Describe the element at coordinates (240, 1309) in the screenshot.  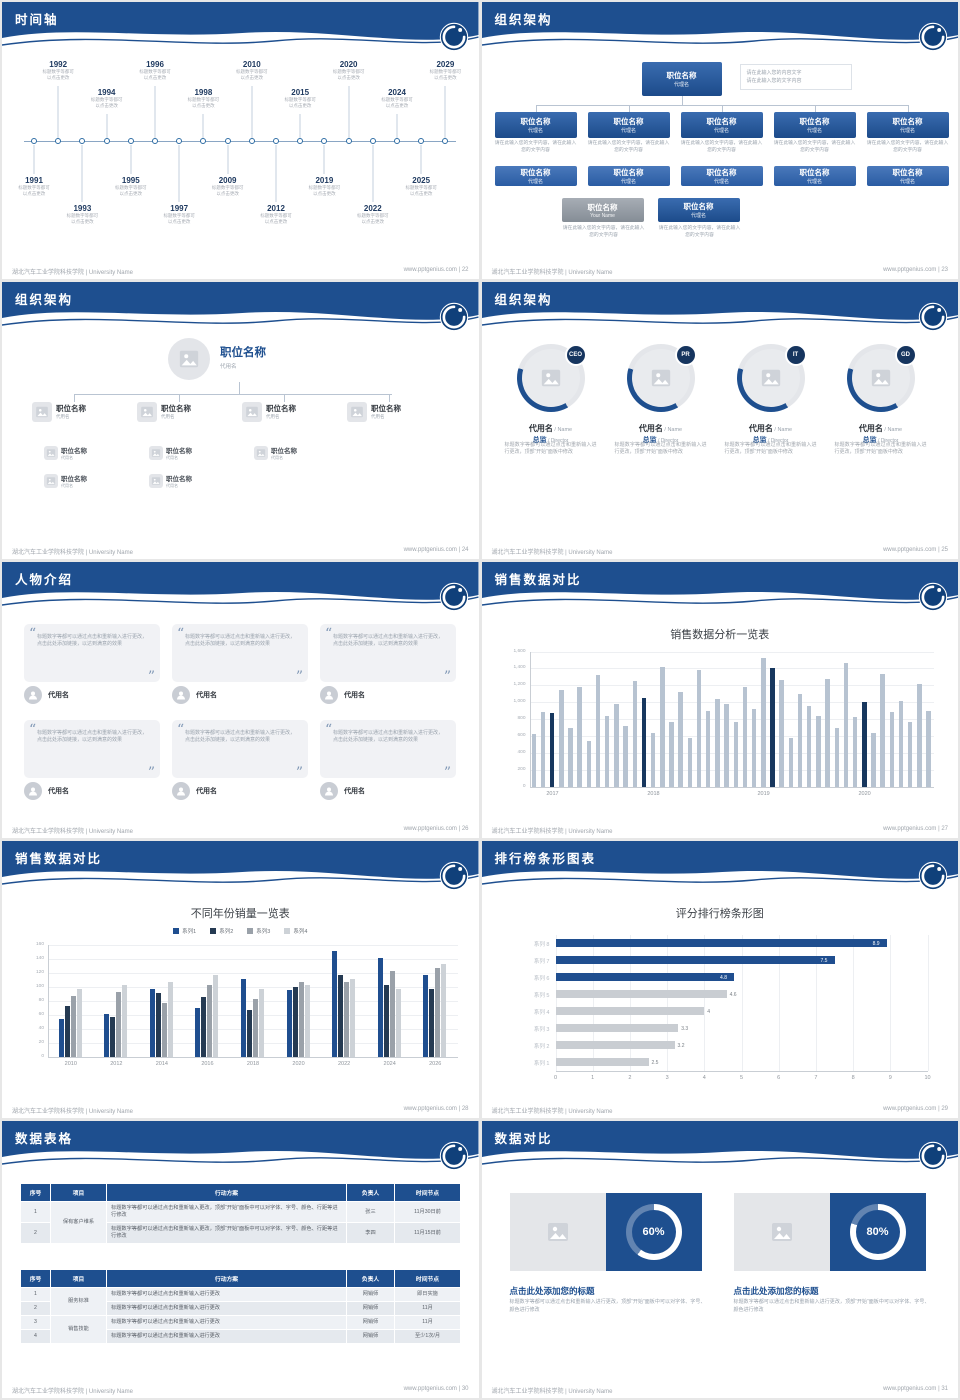
I see `table-row: 2 标题数字等都可以通过点击和重新输入进行更改 网销师 11月` at that location.